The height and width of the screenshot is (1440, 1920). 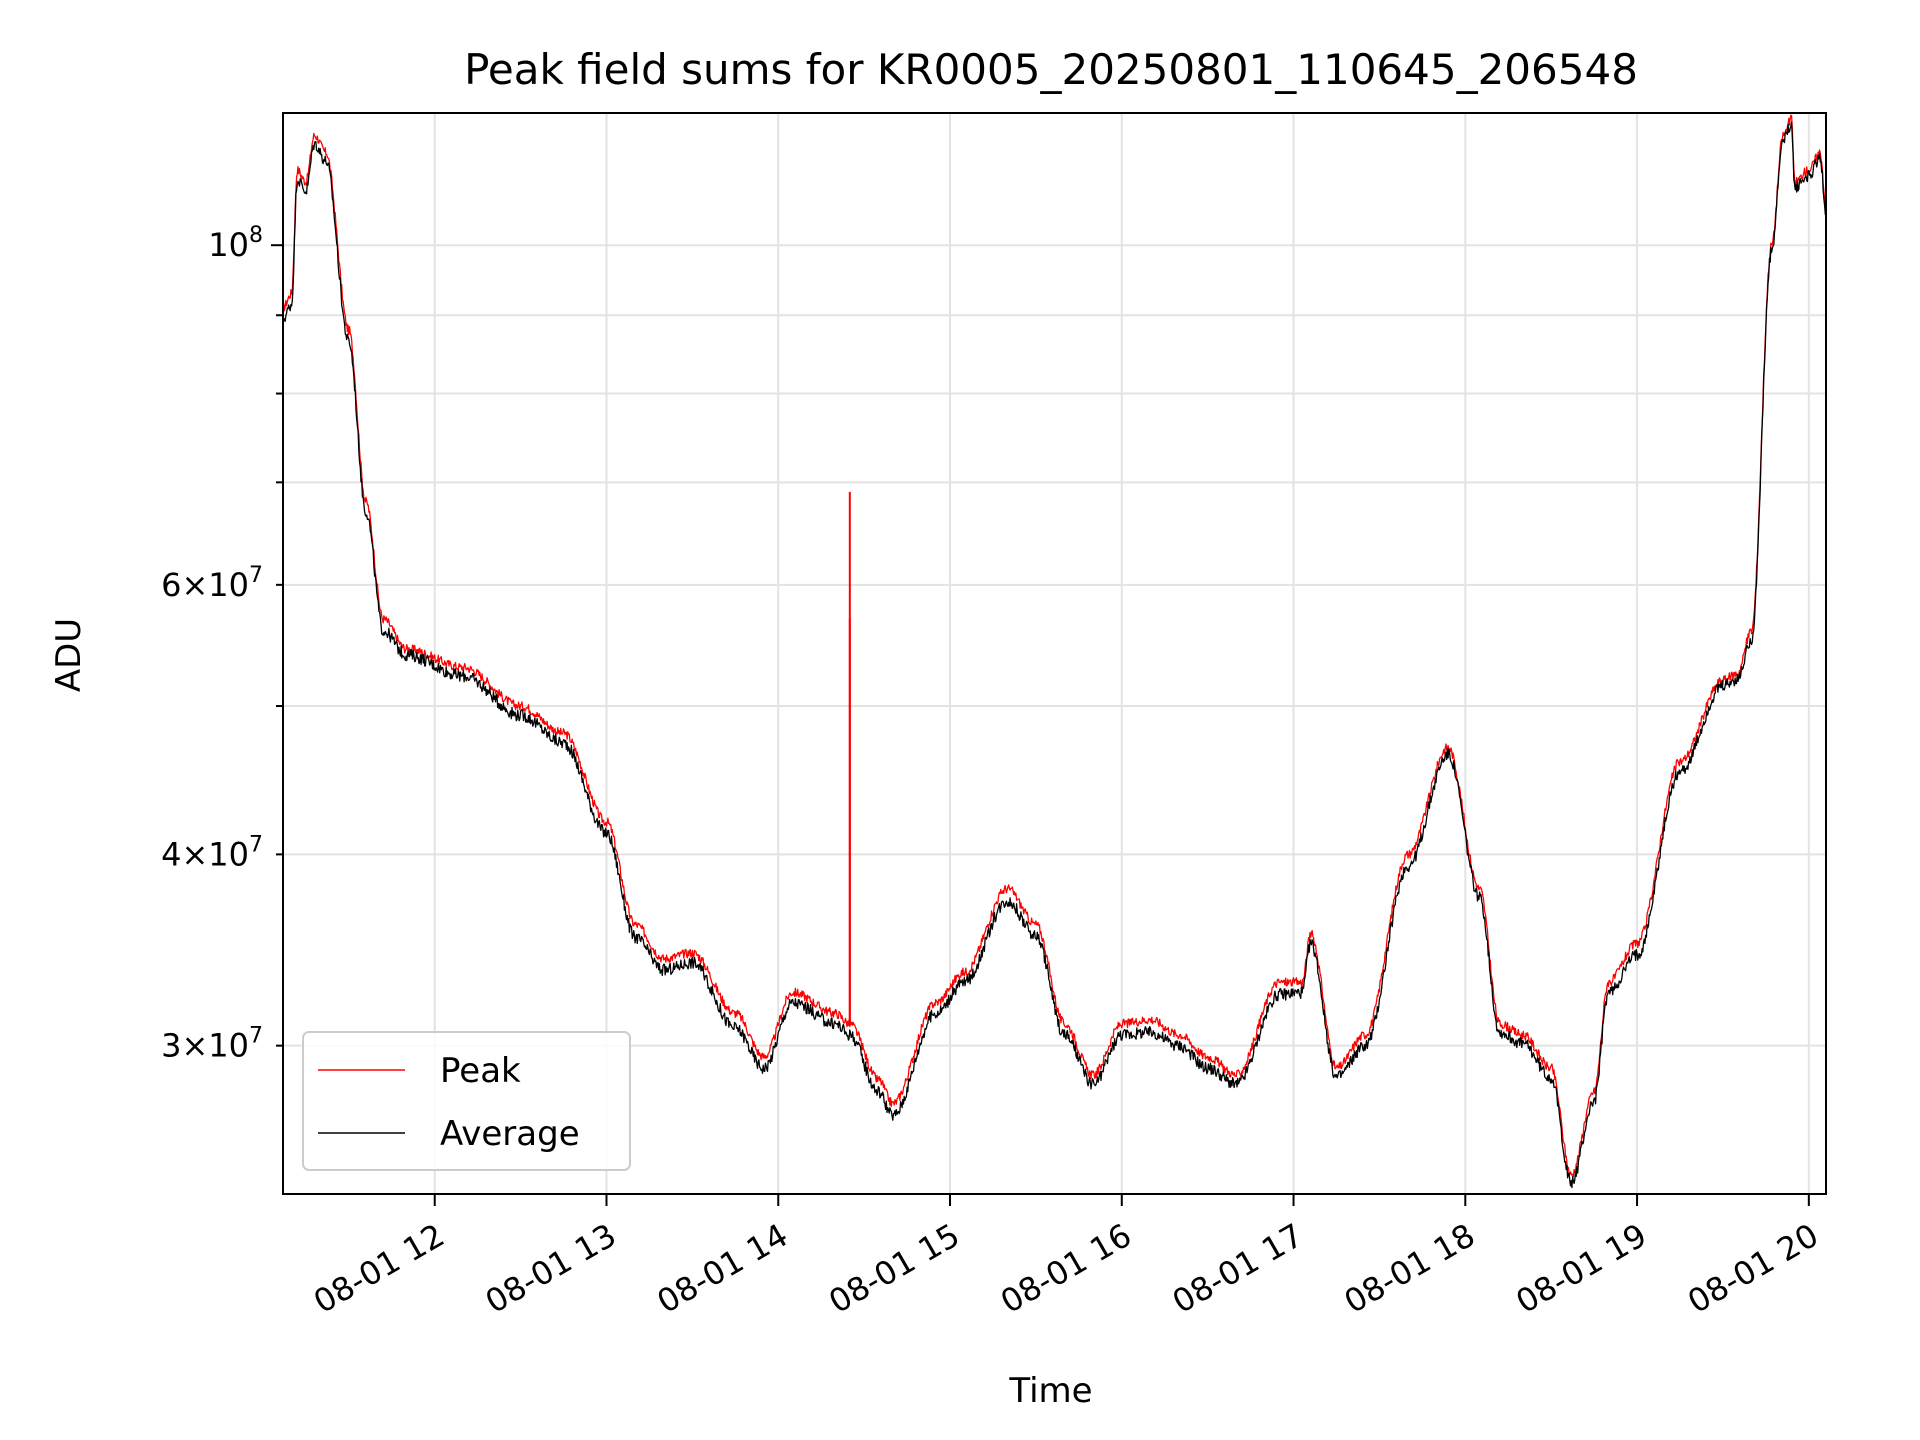 I want to click on y-tick-label: 6×107, so click(x=212, y=583).